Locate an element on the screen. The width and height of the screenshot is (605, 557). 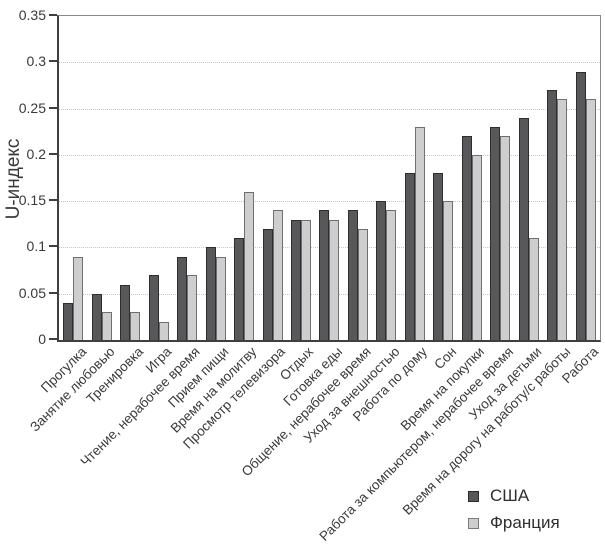
legend: США Франция is located at coordinates (514, 509).